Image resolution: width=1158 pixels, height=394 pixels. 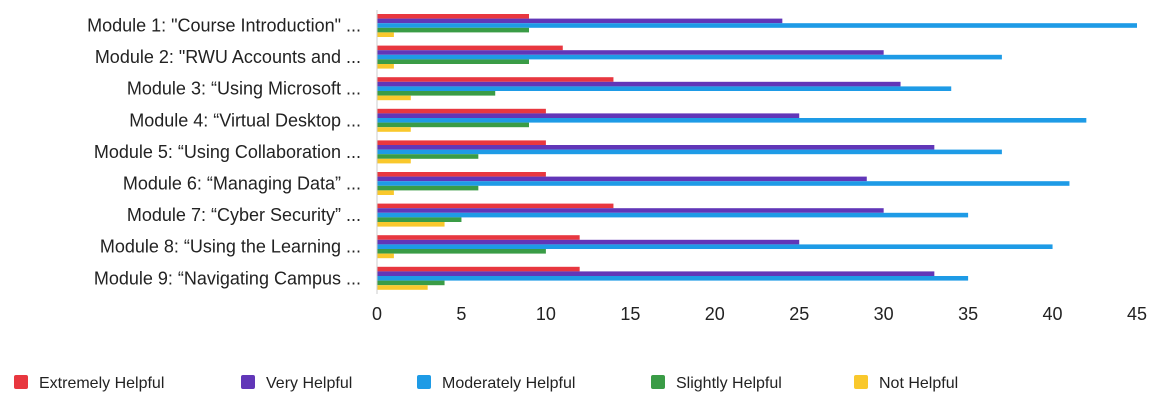 What do you see at coordinates (453, 16) in the screenshot?
I see `bar-module-1-extremely-helpful` at bounding box center [453, 16].